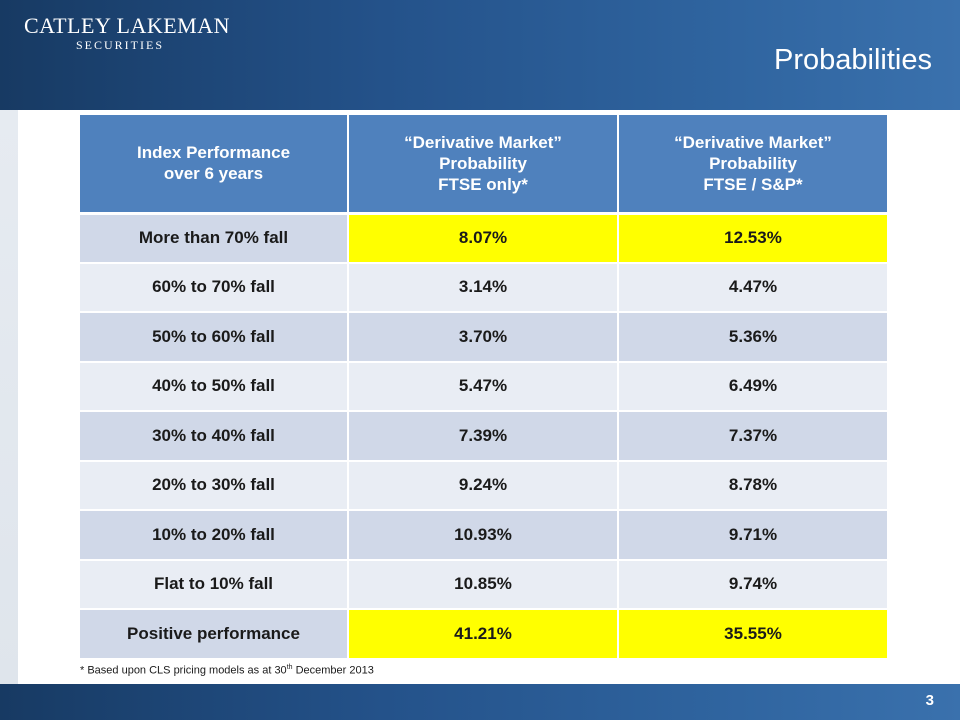  Describe the element at coordinates (853, 60) in the screenshot. I see `page-title: Probabilities` at that location.